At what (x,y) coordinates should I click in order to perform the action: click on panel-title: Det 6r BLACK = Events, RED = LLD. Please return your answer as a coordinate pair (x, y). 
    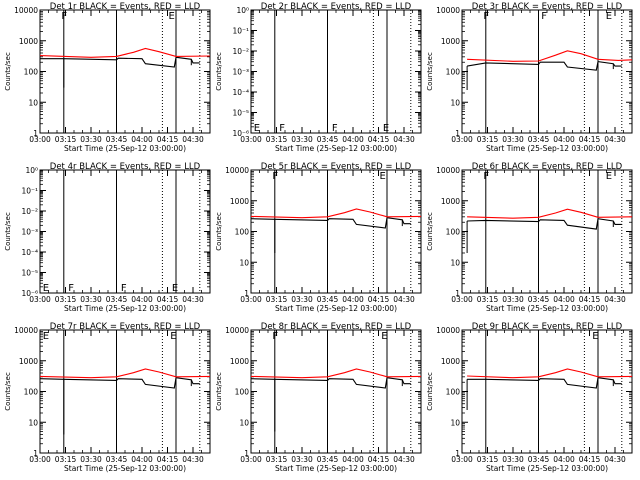
    Looking at the image, I should click on (547, 167).